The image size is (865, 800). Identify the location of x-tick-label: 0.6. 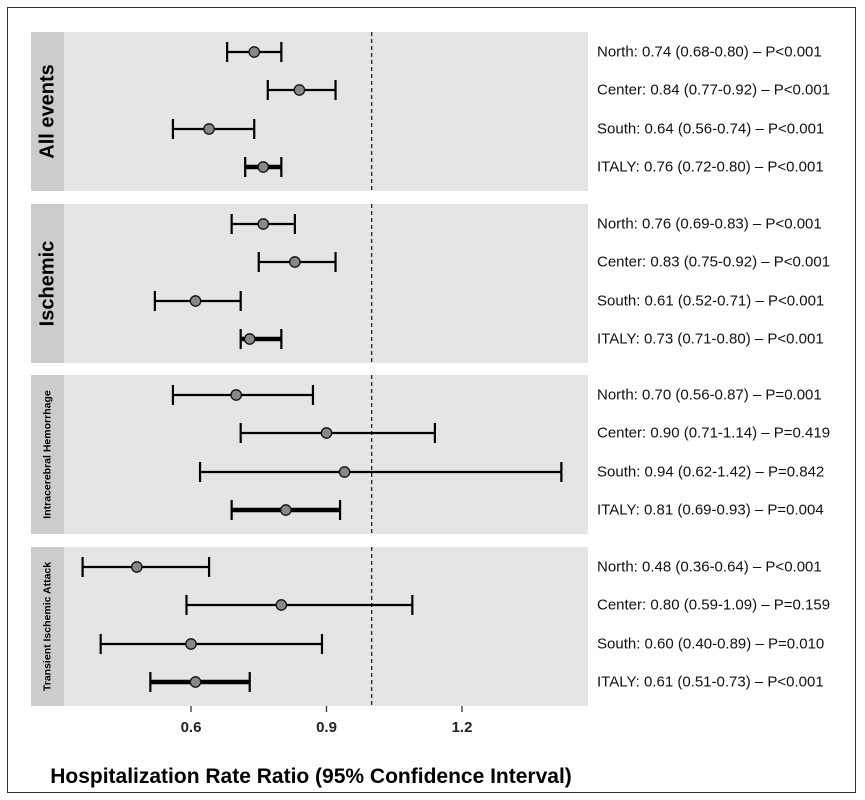
(191, 727).